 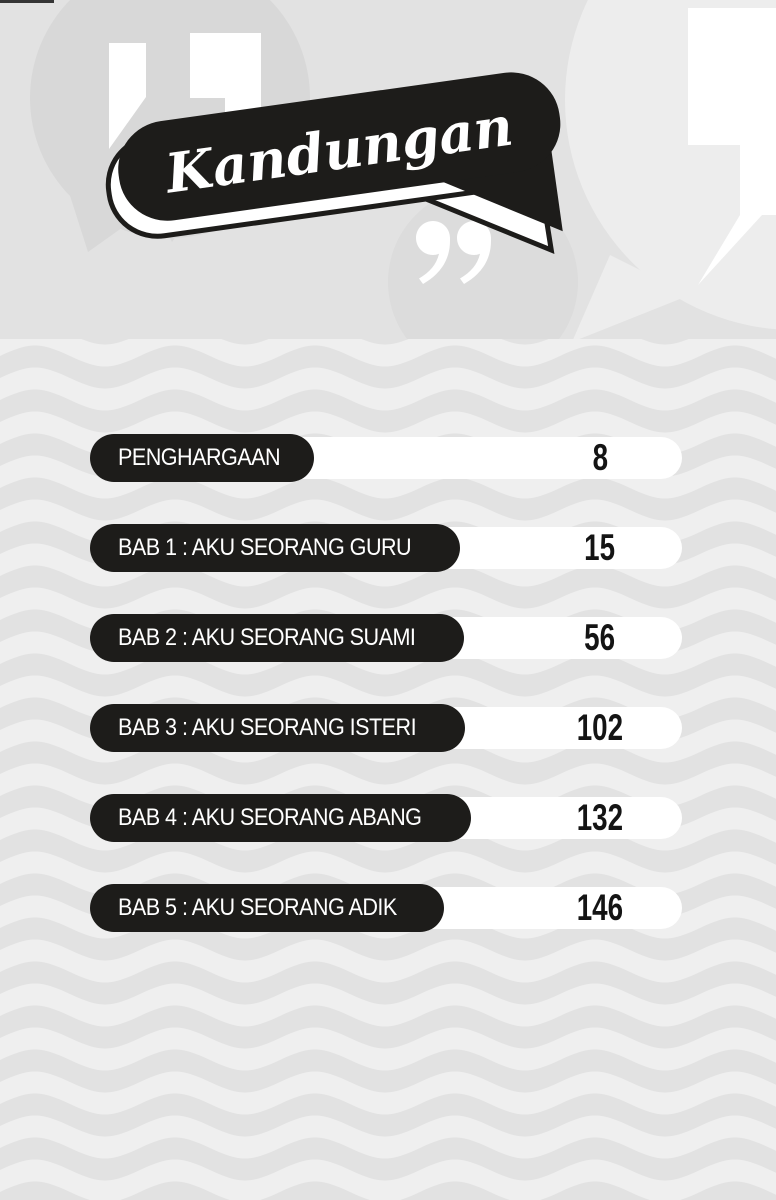 I want to click on toc-row: BAB 5 : AKU SEORANG ADIK 146, so click(x=386, y=908).